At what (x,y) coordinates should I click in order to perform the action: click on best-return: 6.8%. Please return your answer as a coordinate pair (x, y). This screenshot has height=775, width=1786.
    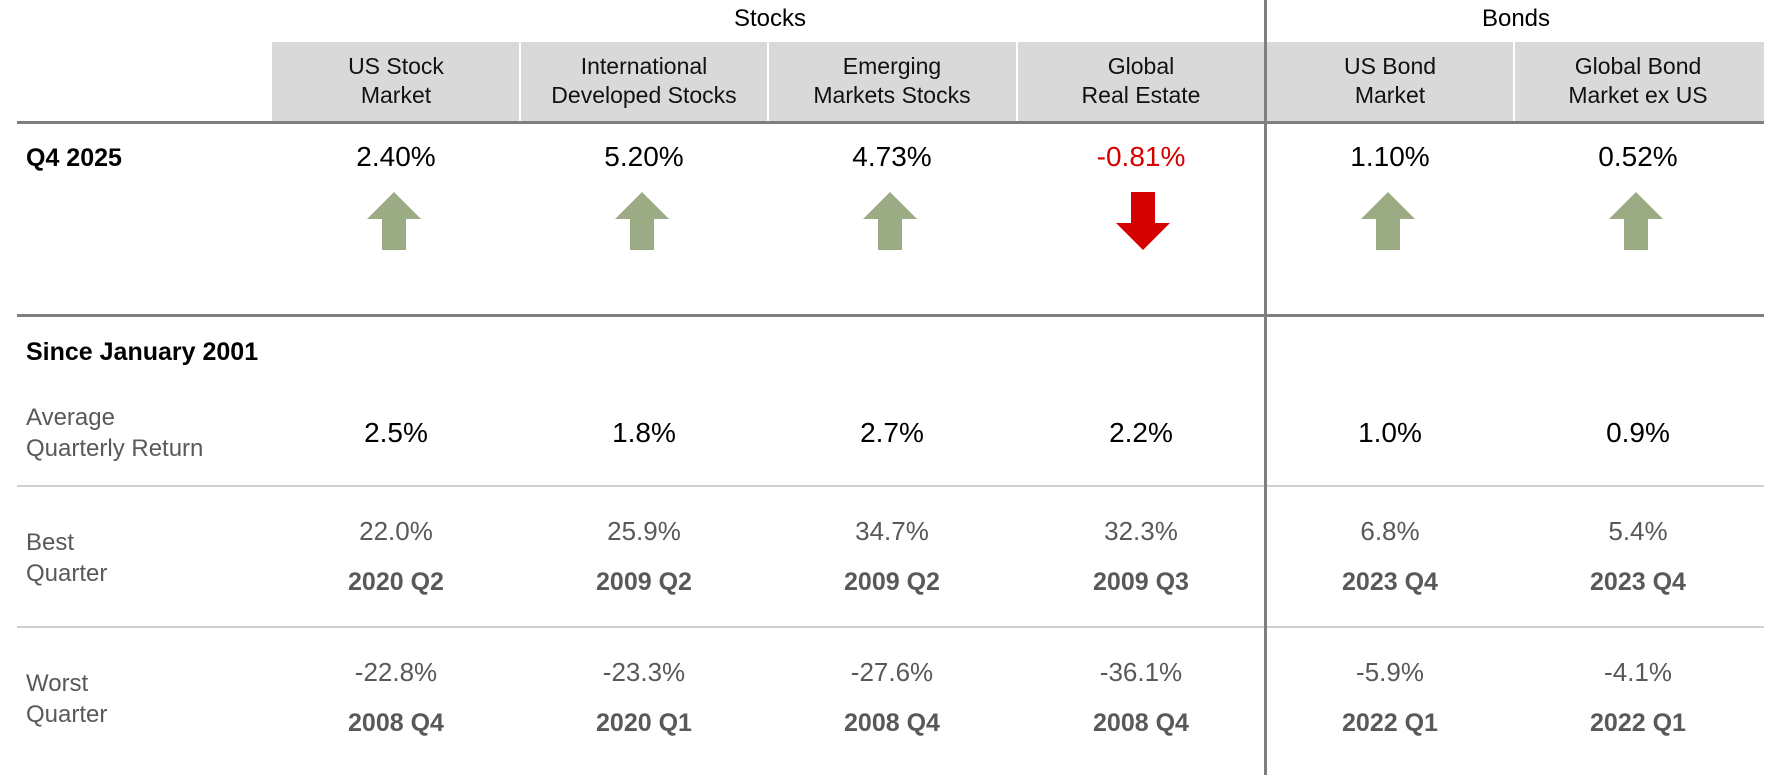
    Looking at the image, I should click on (1390, 531).